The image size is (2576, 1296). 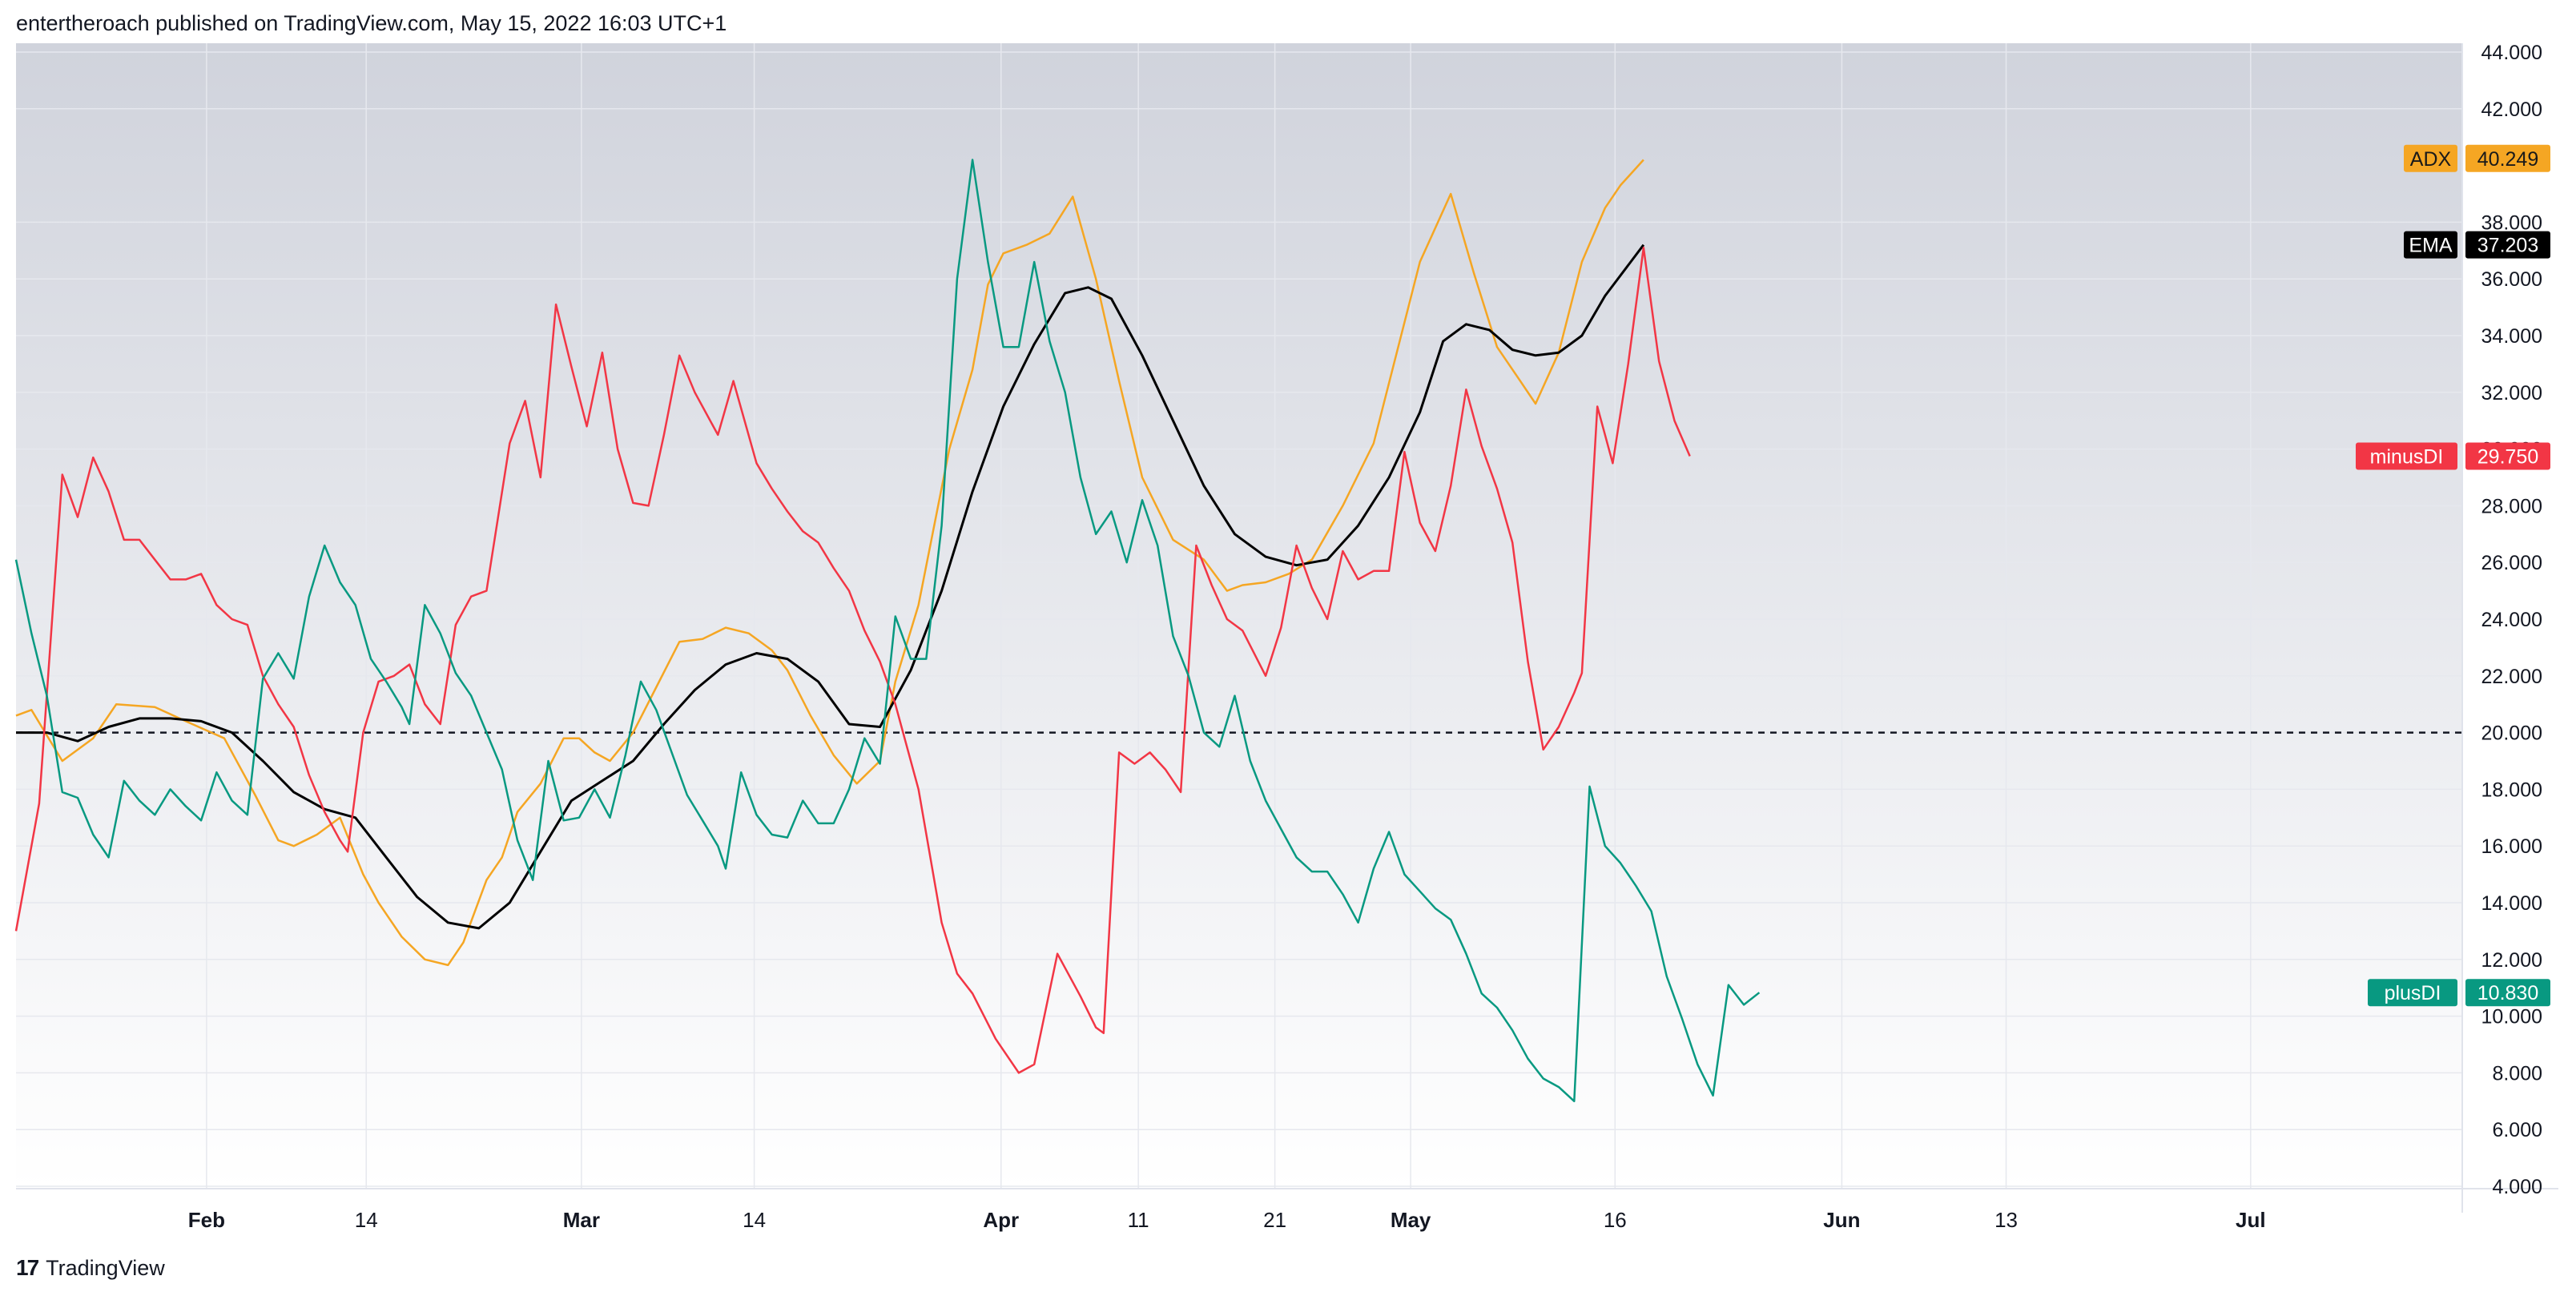 I want to click on y-tick-label: 32.000, so click(x=2511, y=393).